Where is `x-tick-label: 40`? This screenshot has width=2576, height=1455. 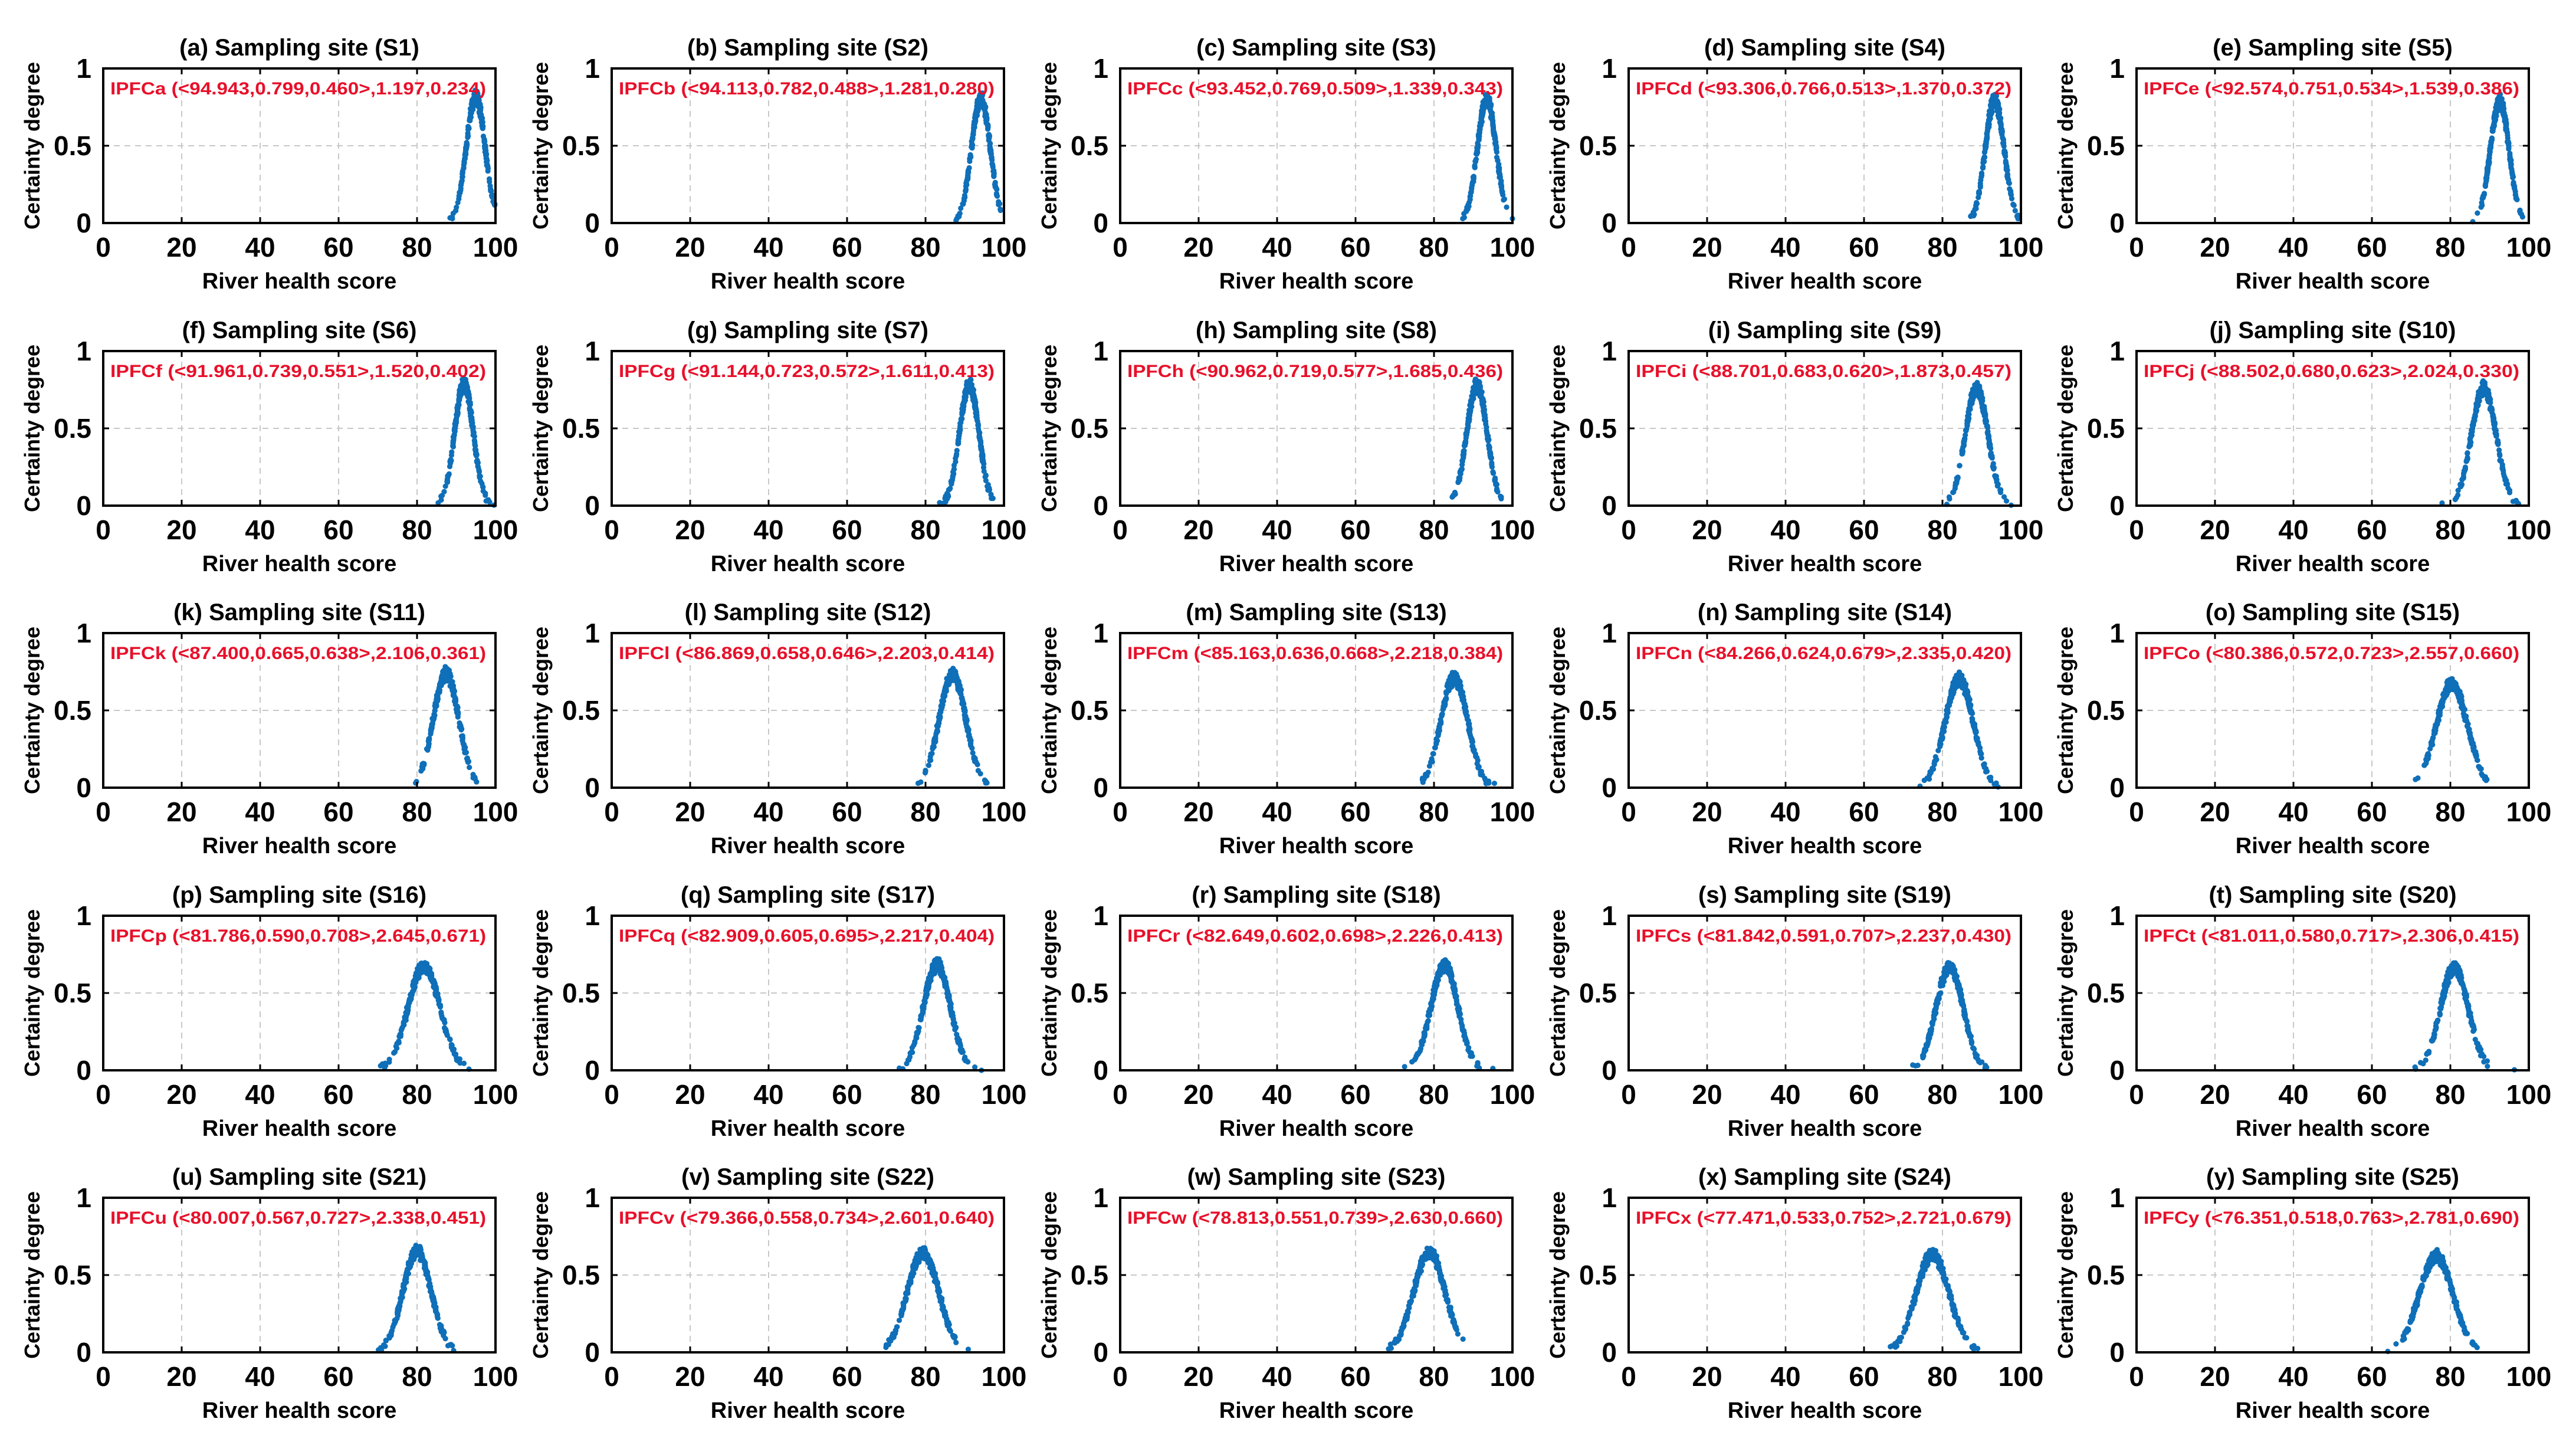 x-tick-label: 40 is located at coordinates (260, 247).